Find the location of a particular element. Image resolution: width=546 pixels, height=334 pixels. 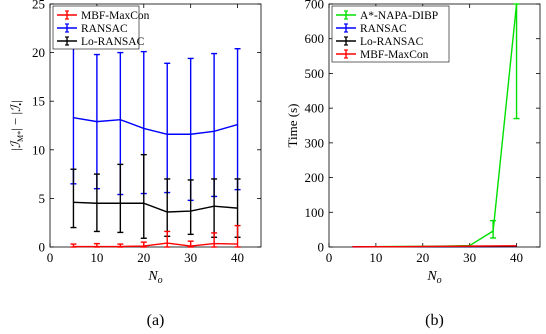

chart0-x-axis-label: No is located at coordinates (154, 277).